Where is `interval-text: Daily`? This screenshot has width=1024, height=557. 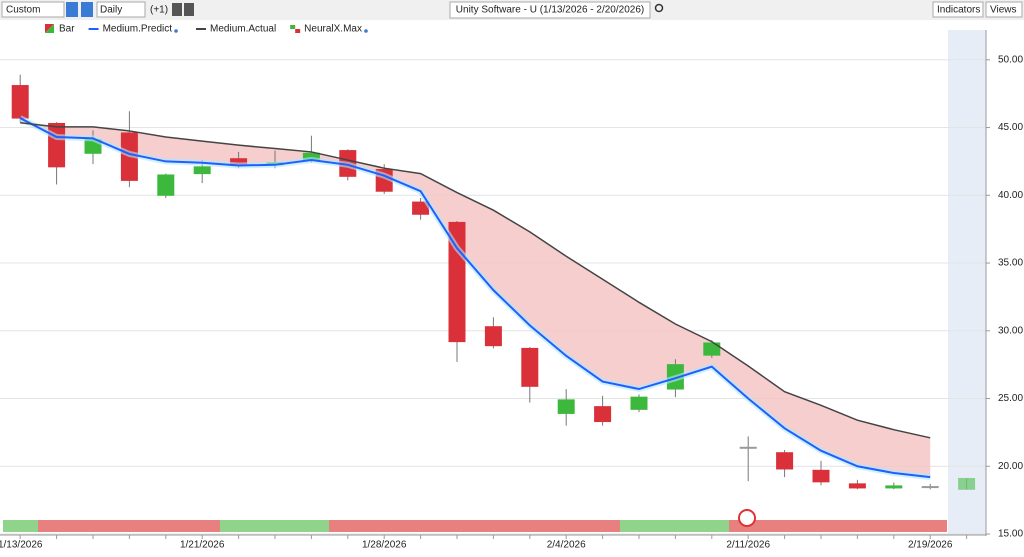
interval-text: Daily is located at coordinates (111, 10).